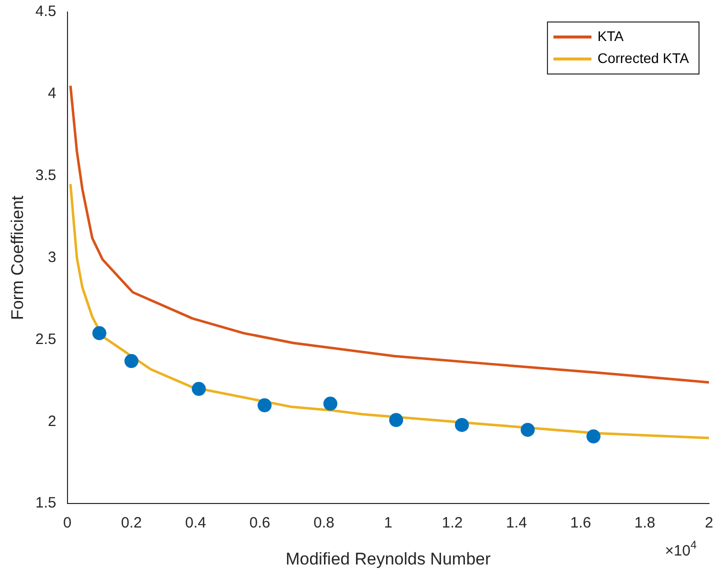  What do you see at coordinates (17, 257) in the screenshot?
I see `y-axis-title: Form Coefficient` at bounding box center [17, 257].